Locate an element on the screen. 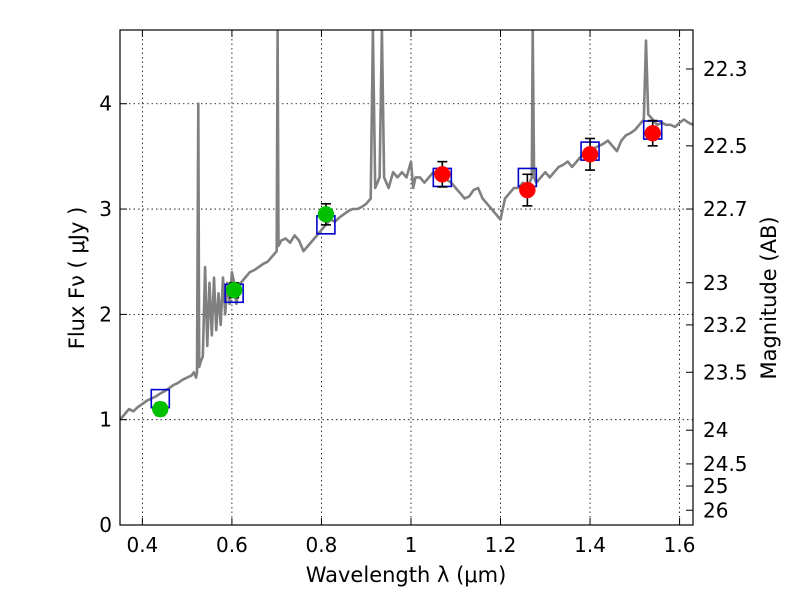  y-tick-label: 2 is located at coordinates (105, 314).